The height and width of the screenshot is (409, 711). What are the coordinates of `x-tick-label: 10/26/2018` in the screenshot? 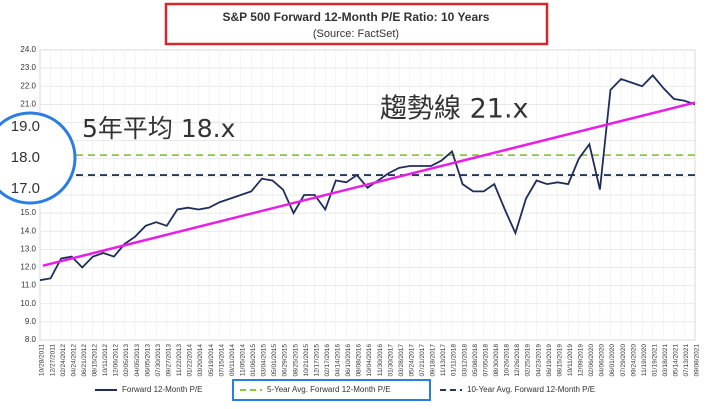 It's located at (507, 360).